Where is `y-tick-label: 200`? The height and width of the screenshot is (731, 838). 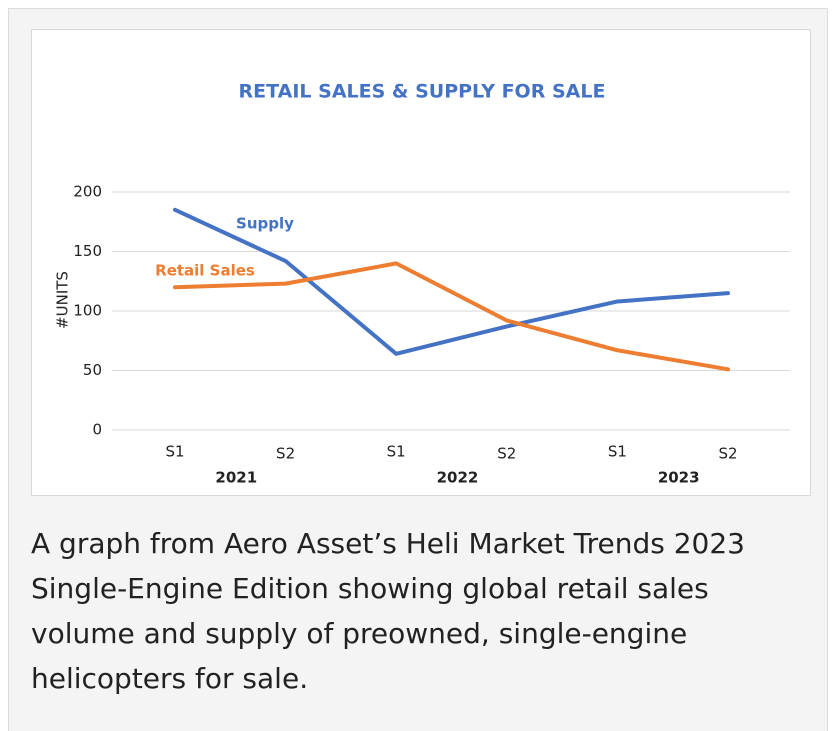 y-tick-label: 200 is located at coordinates (87, 192).